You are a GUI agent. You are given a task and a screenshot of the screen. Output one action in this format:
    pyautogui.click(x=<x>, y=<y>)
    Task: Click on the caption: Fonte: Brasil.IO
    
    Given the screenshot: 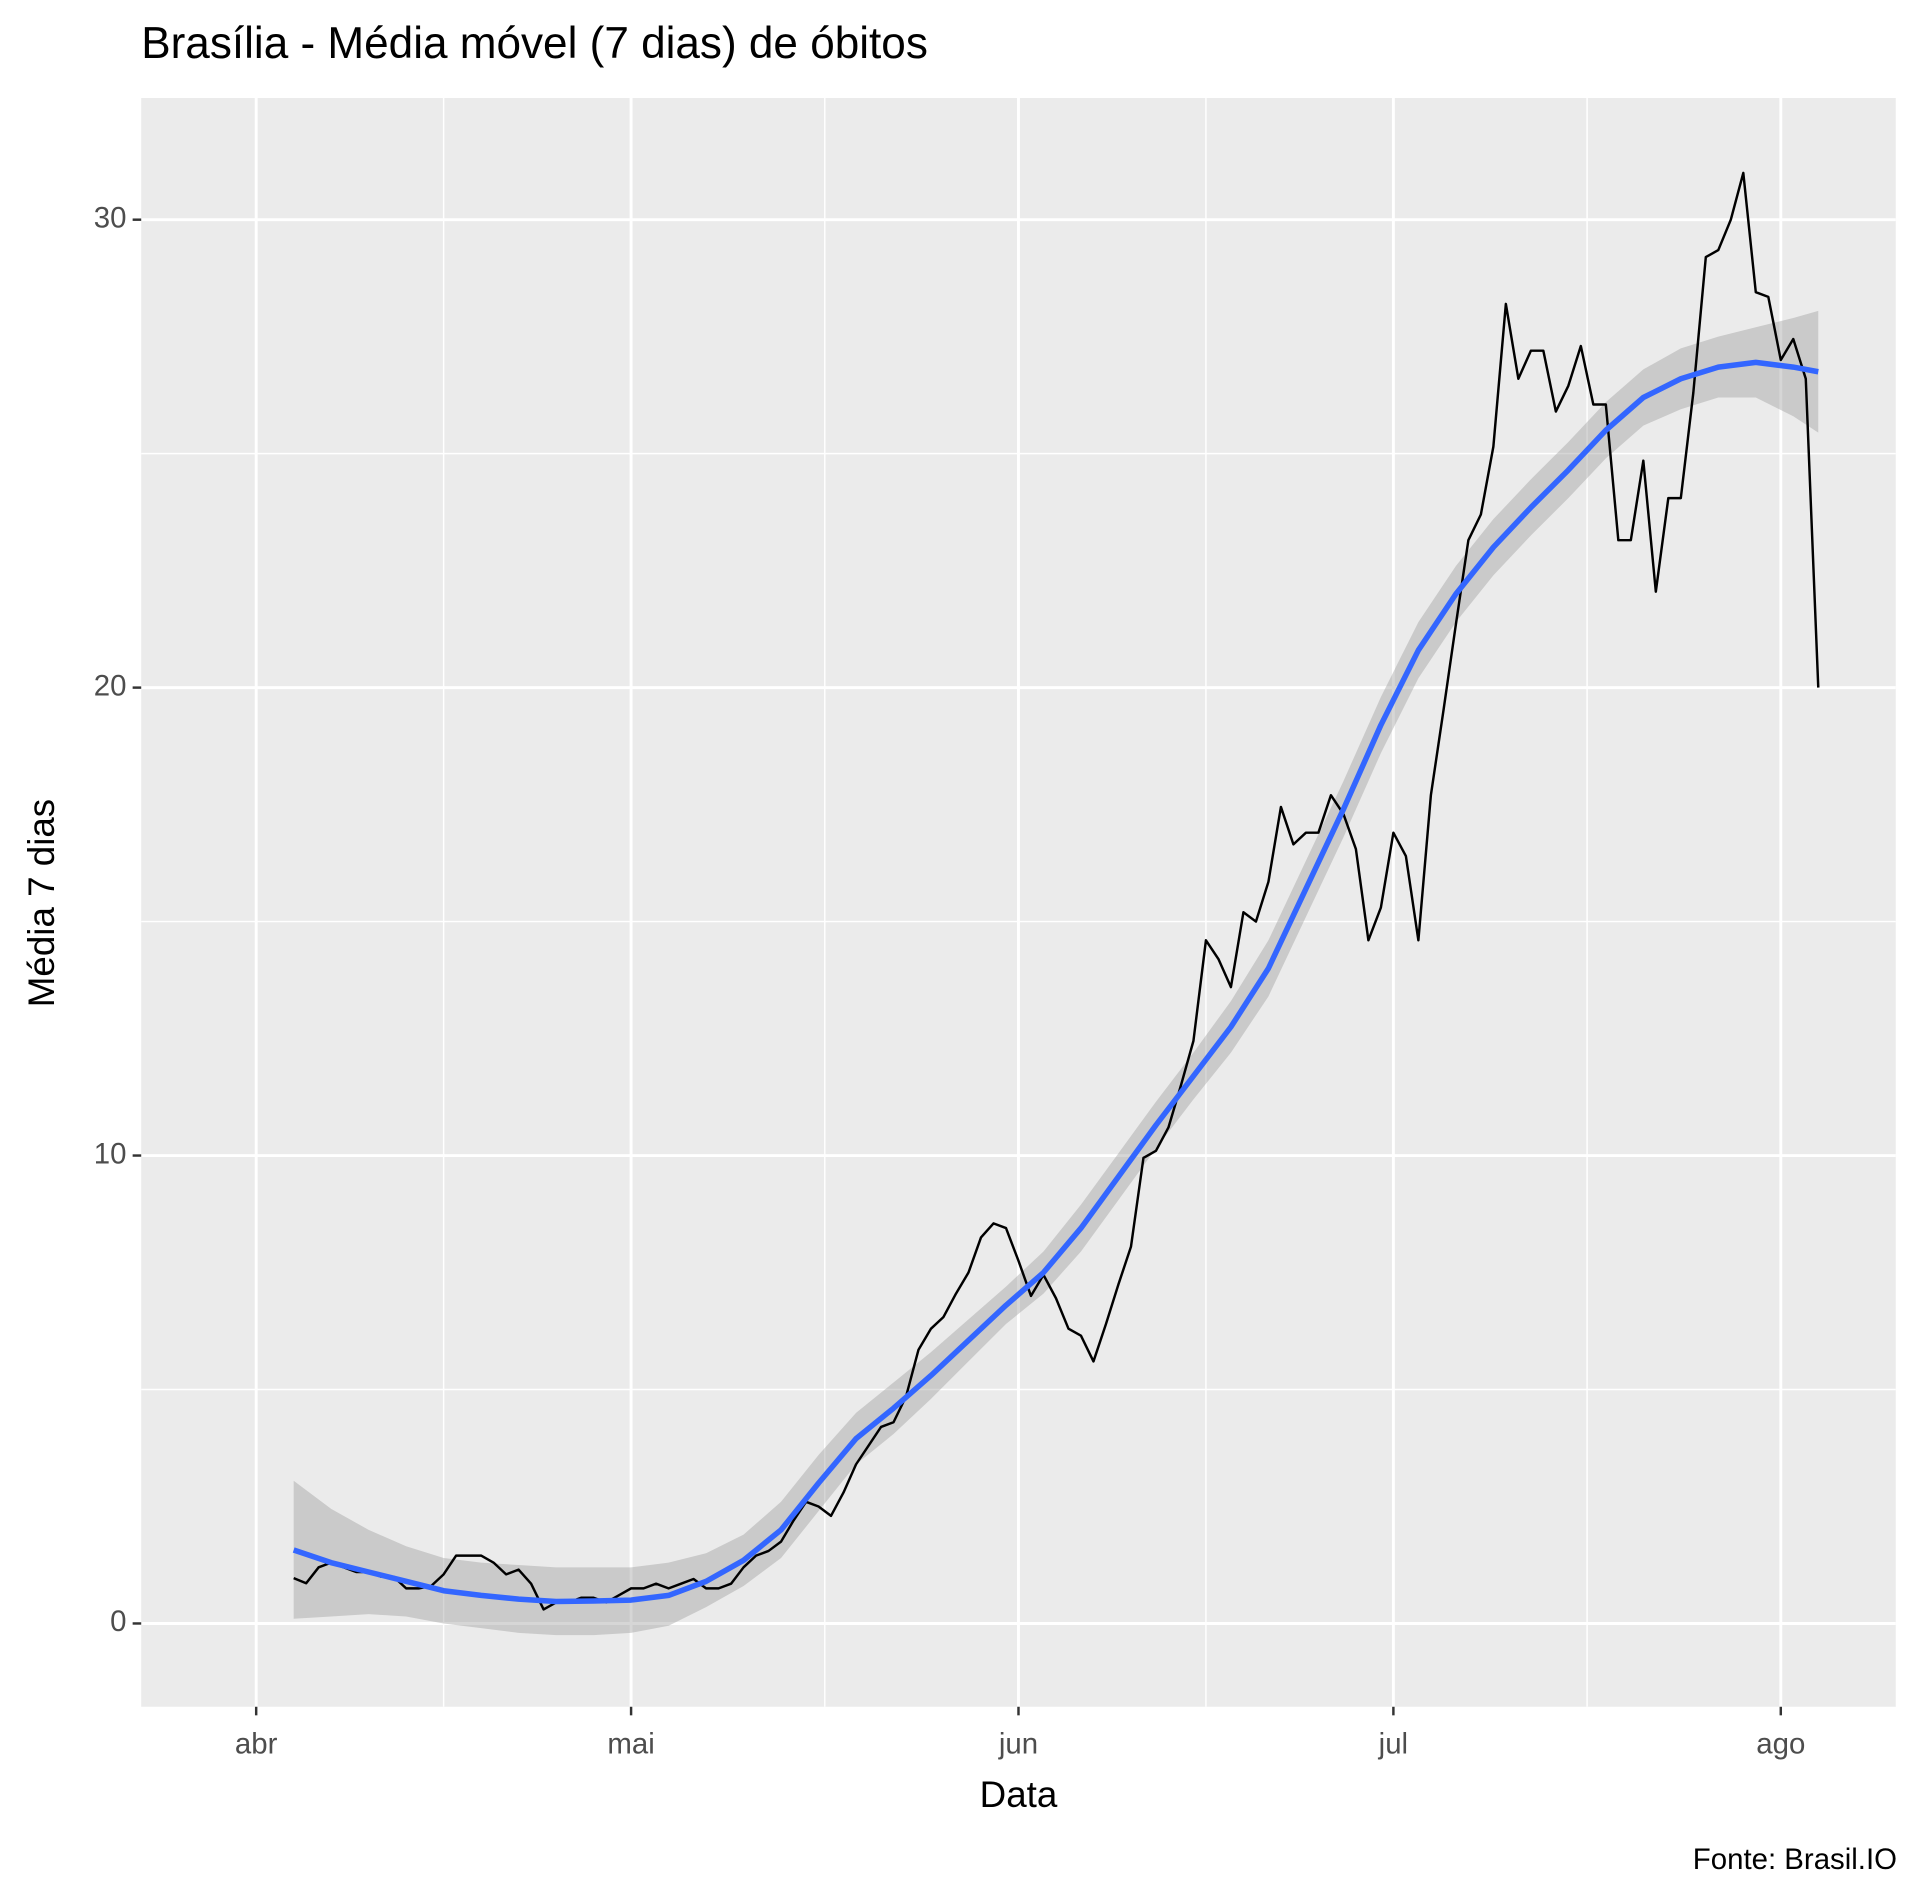 What is the action you would take?
    pyautogui.click(x=1795, y=1859)
    